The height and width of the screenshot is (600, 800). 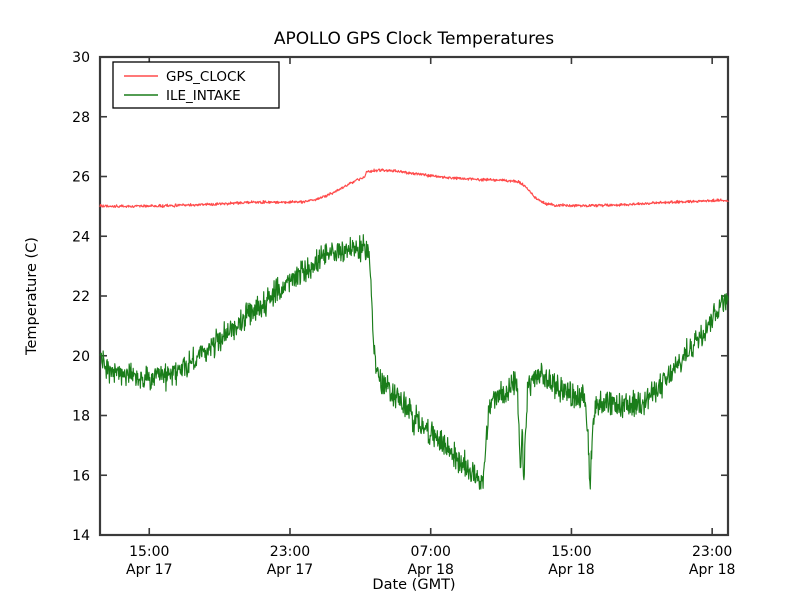 What do you see at coordinates (206, 77) in the screenshot?
I see `legend-label-gps-clock: GPS_CLOCK` at bounding box center [206, 77].